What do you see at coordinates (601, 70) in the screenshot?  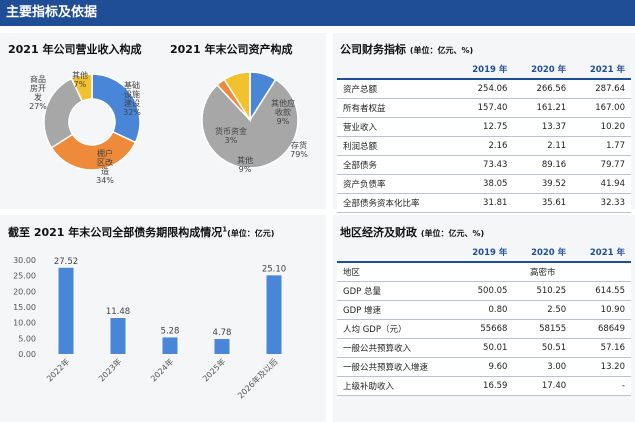 I see `table-header-cell: 2021 年` at bounding box center [601, 70].